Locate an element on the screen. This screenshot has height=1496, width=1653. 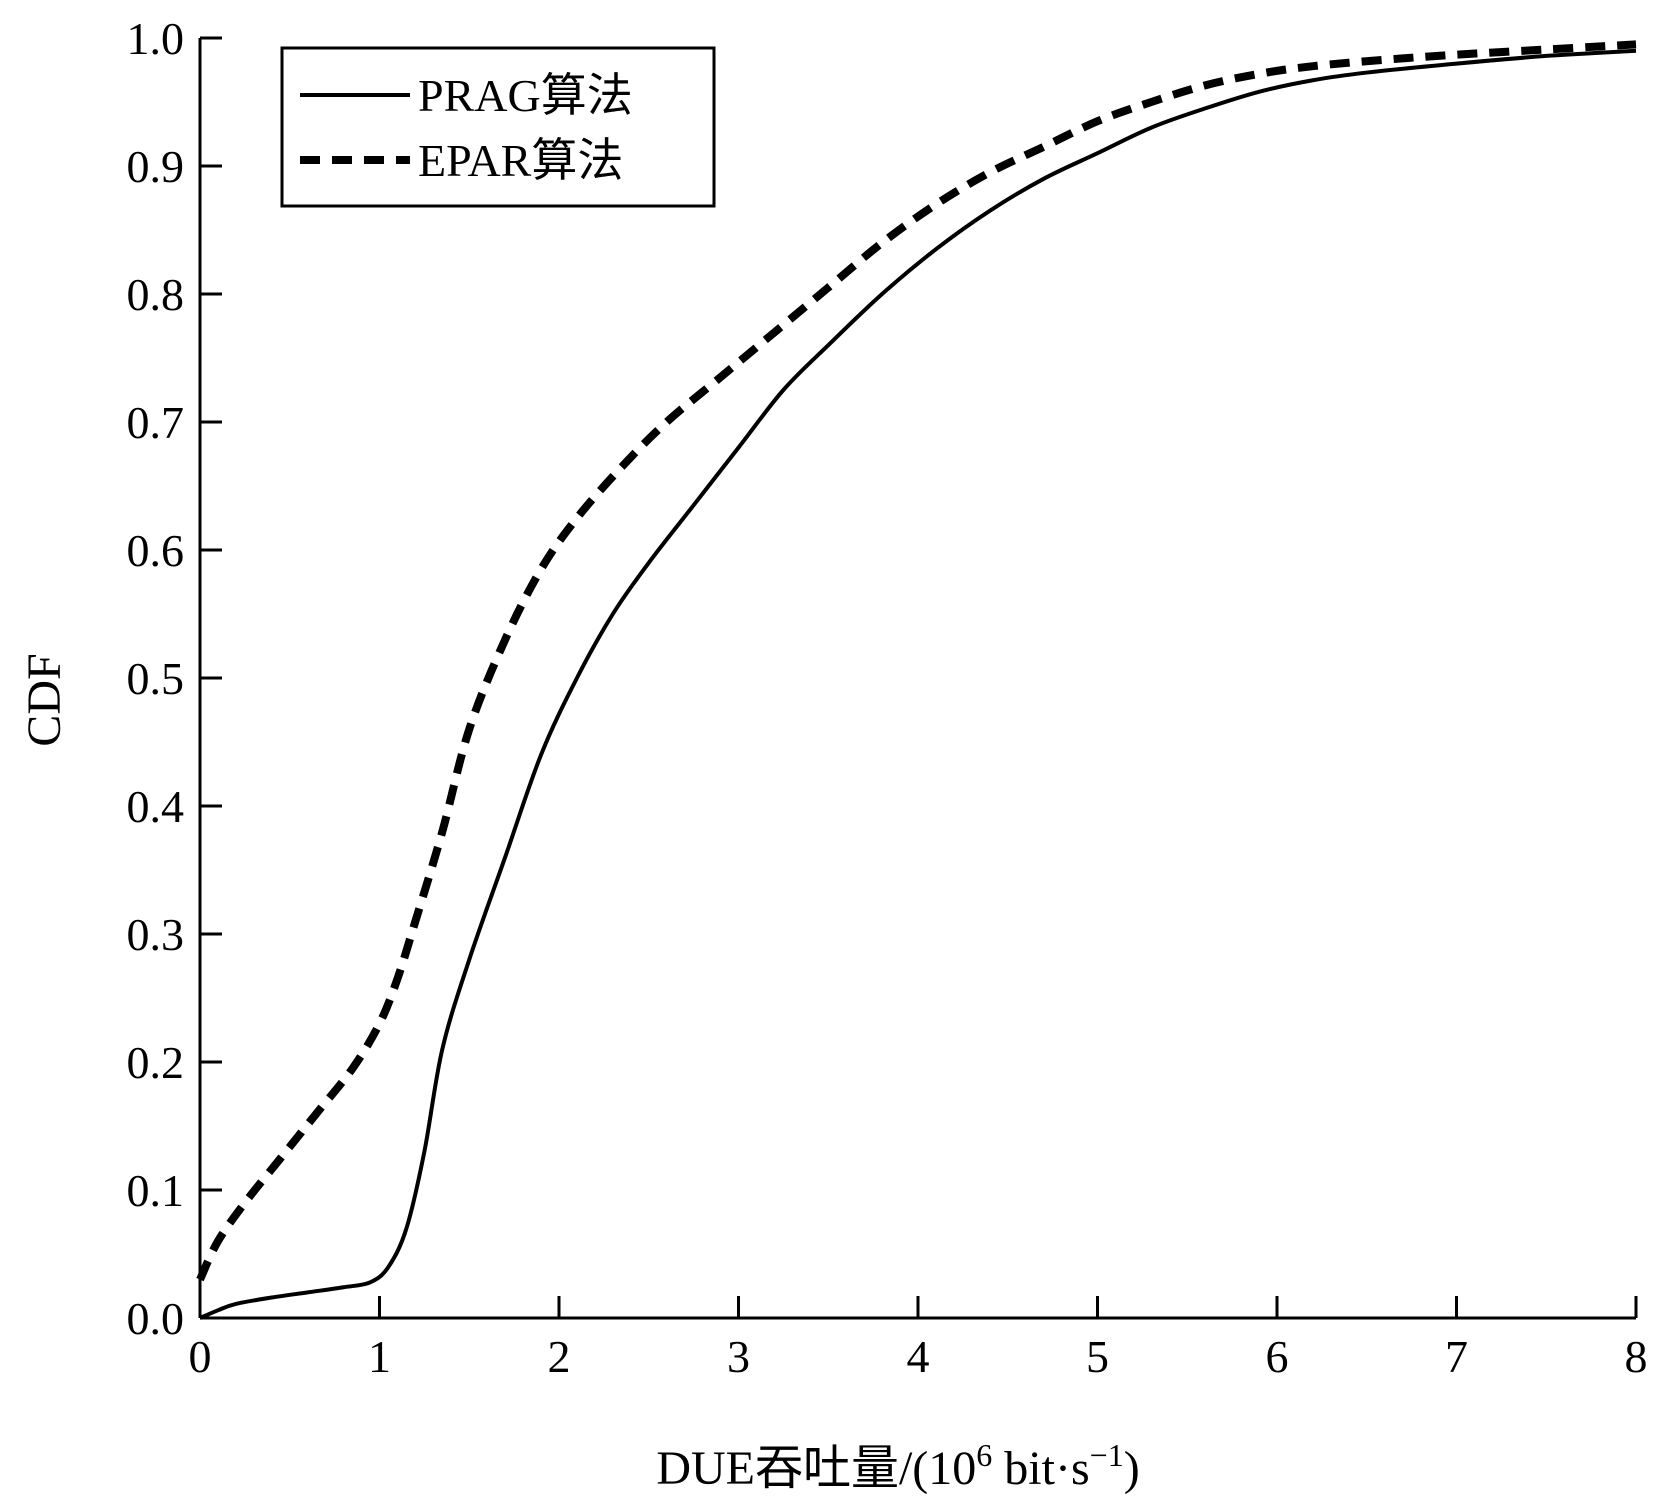
x-tick-label: 8 is located at coordinates (1636, 1356).